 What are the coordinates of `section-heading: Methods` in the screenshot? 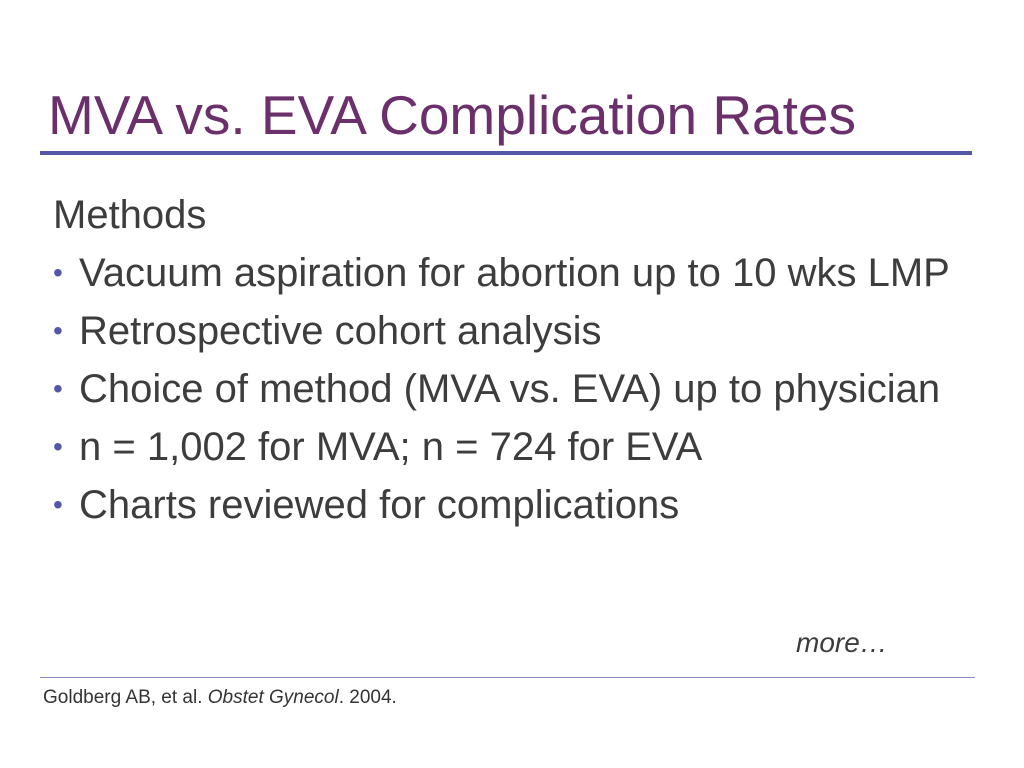 It's located at (130, 215).